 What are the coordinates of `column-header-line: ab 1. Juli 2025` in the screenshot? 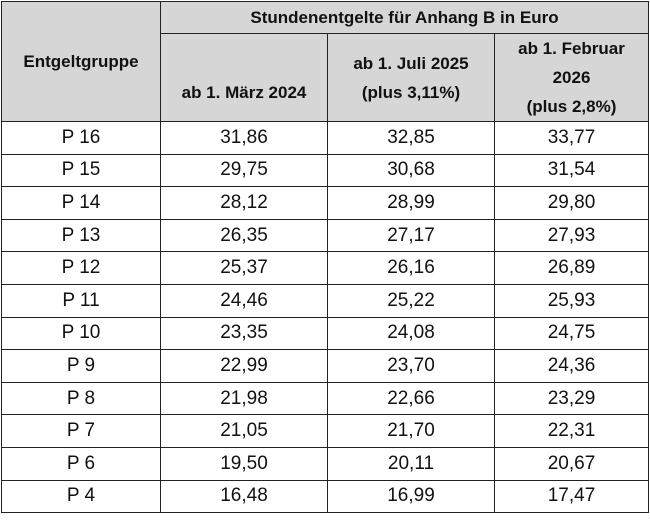 It's located at (411, 63).